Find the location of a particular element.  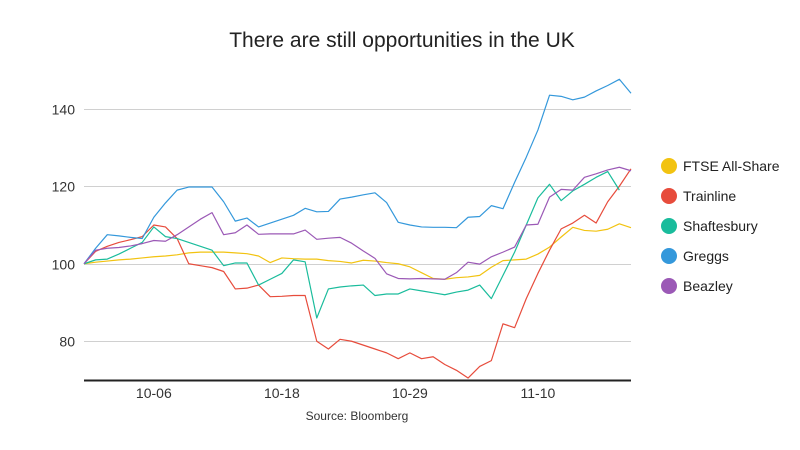

y-tick-label: 120 is located at coordinates (64, 187).